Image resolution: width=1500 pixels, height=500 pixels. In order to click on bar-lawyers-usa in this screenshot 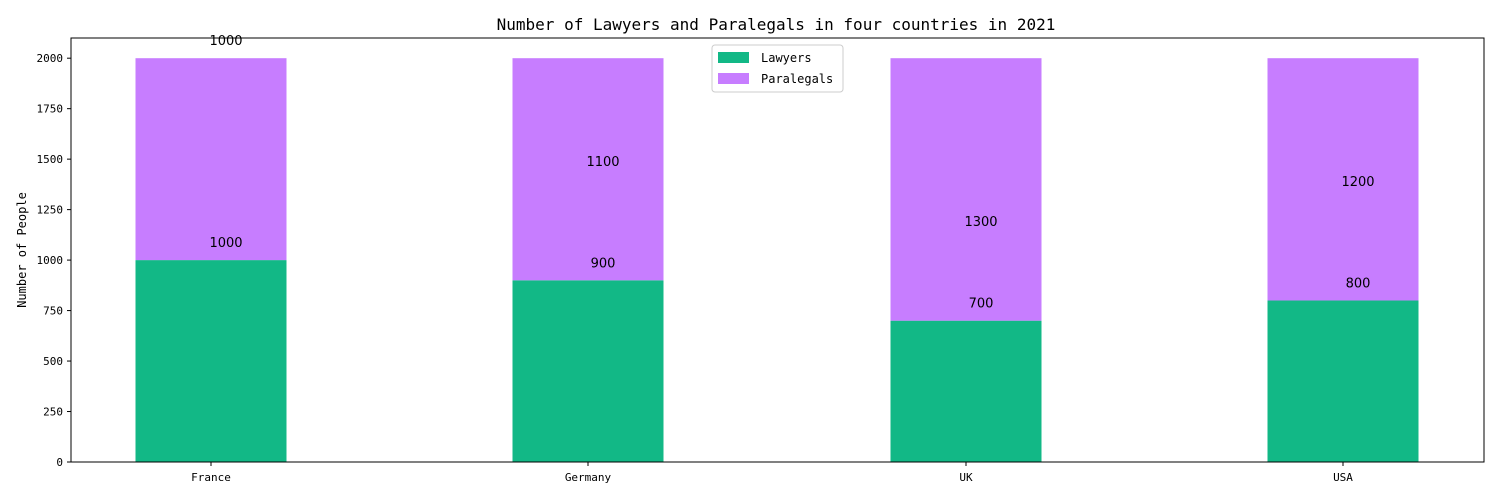, I will do `click(1343, 381)`.